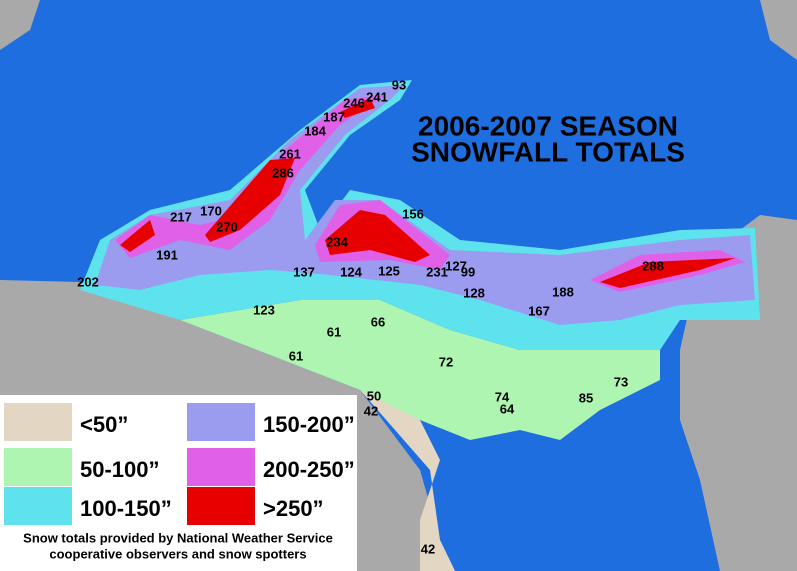 The width and height of the screenshot is (797, 571). I want to click on title-line: SNOWFALL TOTALS, so click(548, 151).